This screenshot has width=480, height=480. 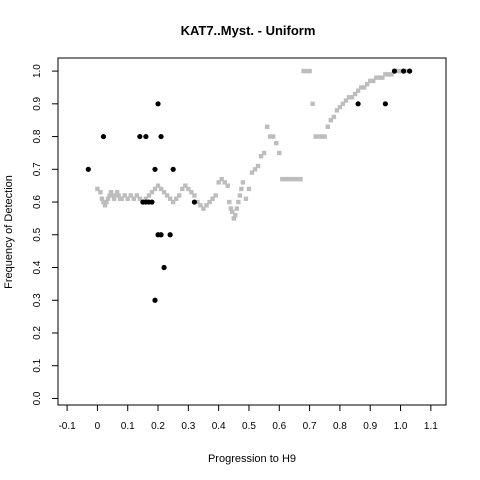 I want to click on x-tick-label: 0.2, so click(x=158, y=426).